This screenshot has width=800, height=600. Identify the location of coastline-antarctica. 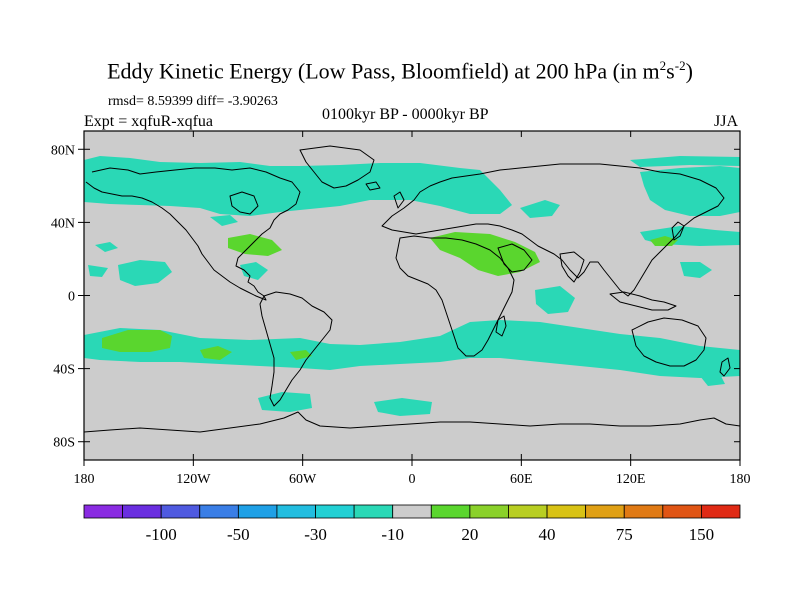
(412, 422).